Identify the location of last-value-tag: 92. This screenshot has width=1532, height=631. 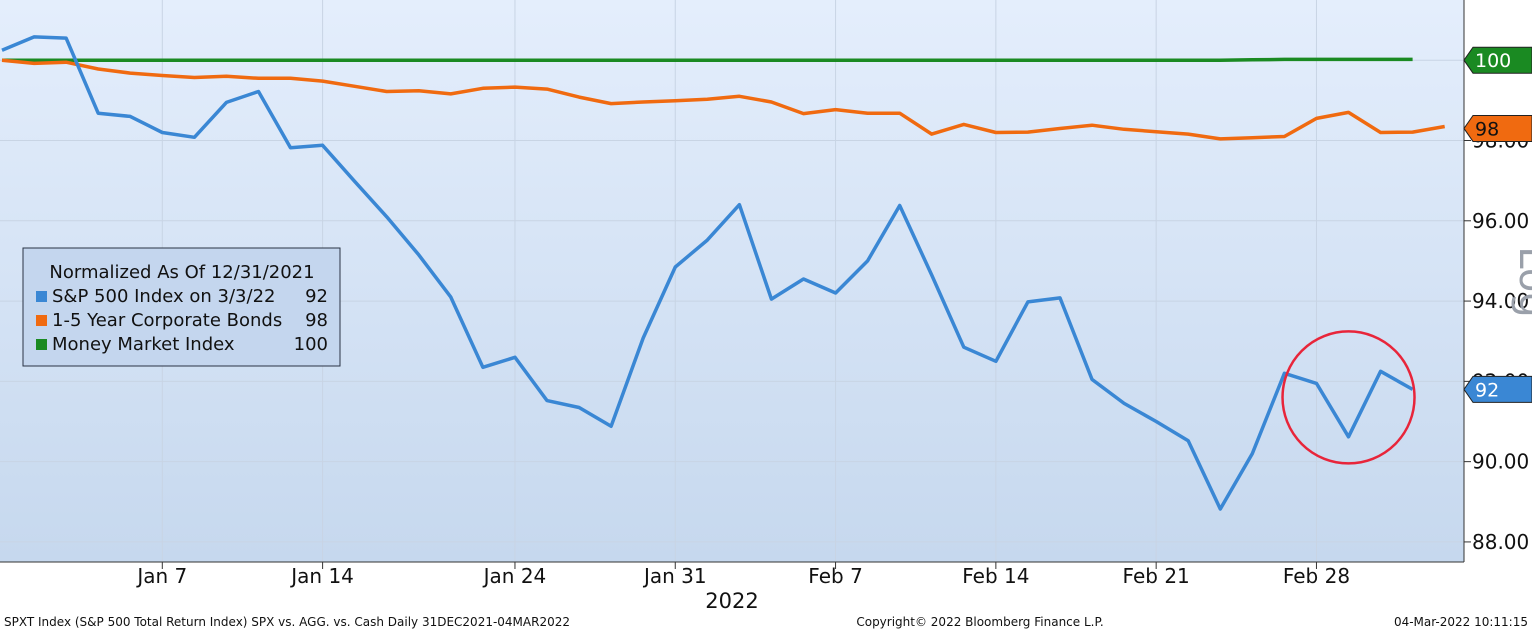
(1497, 389).